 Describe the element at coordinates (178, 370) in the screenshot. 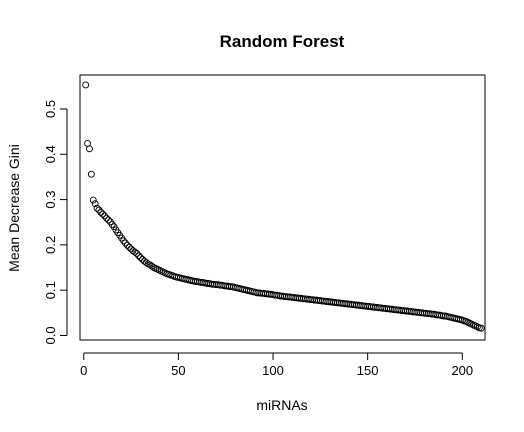

I see `x-tick-label: 50` at that location.